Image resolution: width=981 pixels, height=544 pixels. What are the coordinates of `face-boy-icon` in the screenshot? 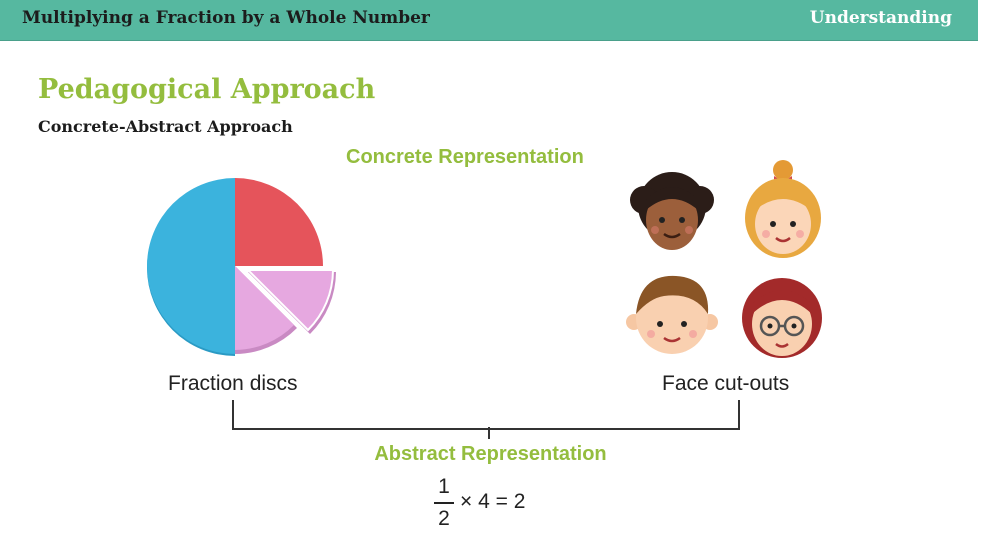 It's located at (672, 314).